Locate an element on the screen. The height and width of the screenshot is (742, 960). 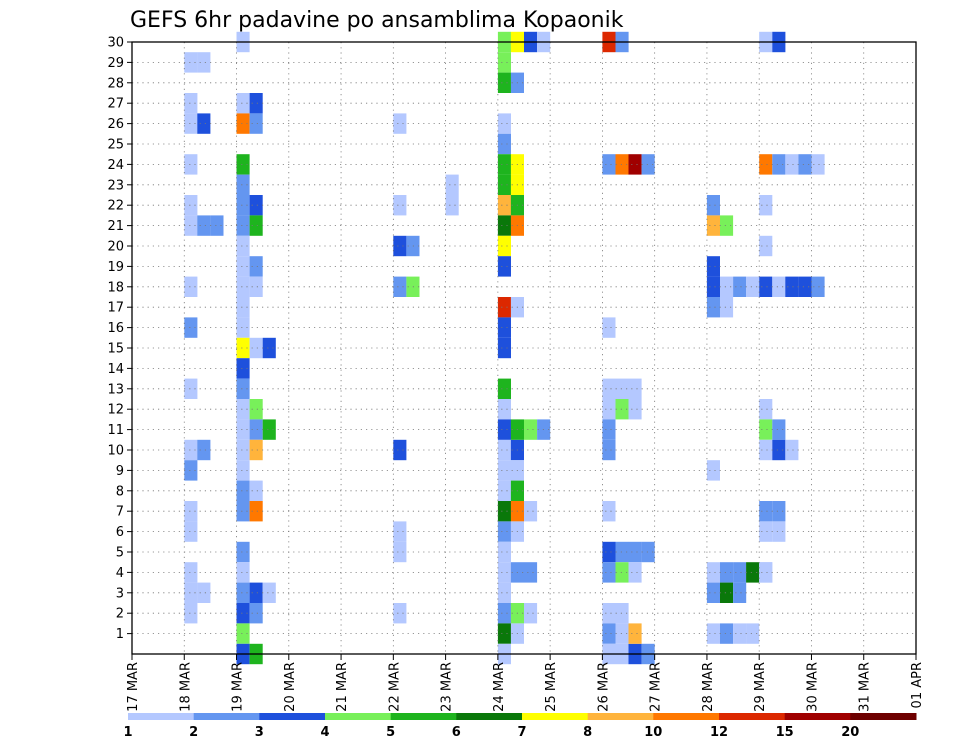
colorbar-label: 4 is located at coordinates (324, 732).